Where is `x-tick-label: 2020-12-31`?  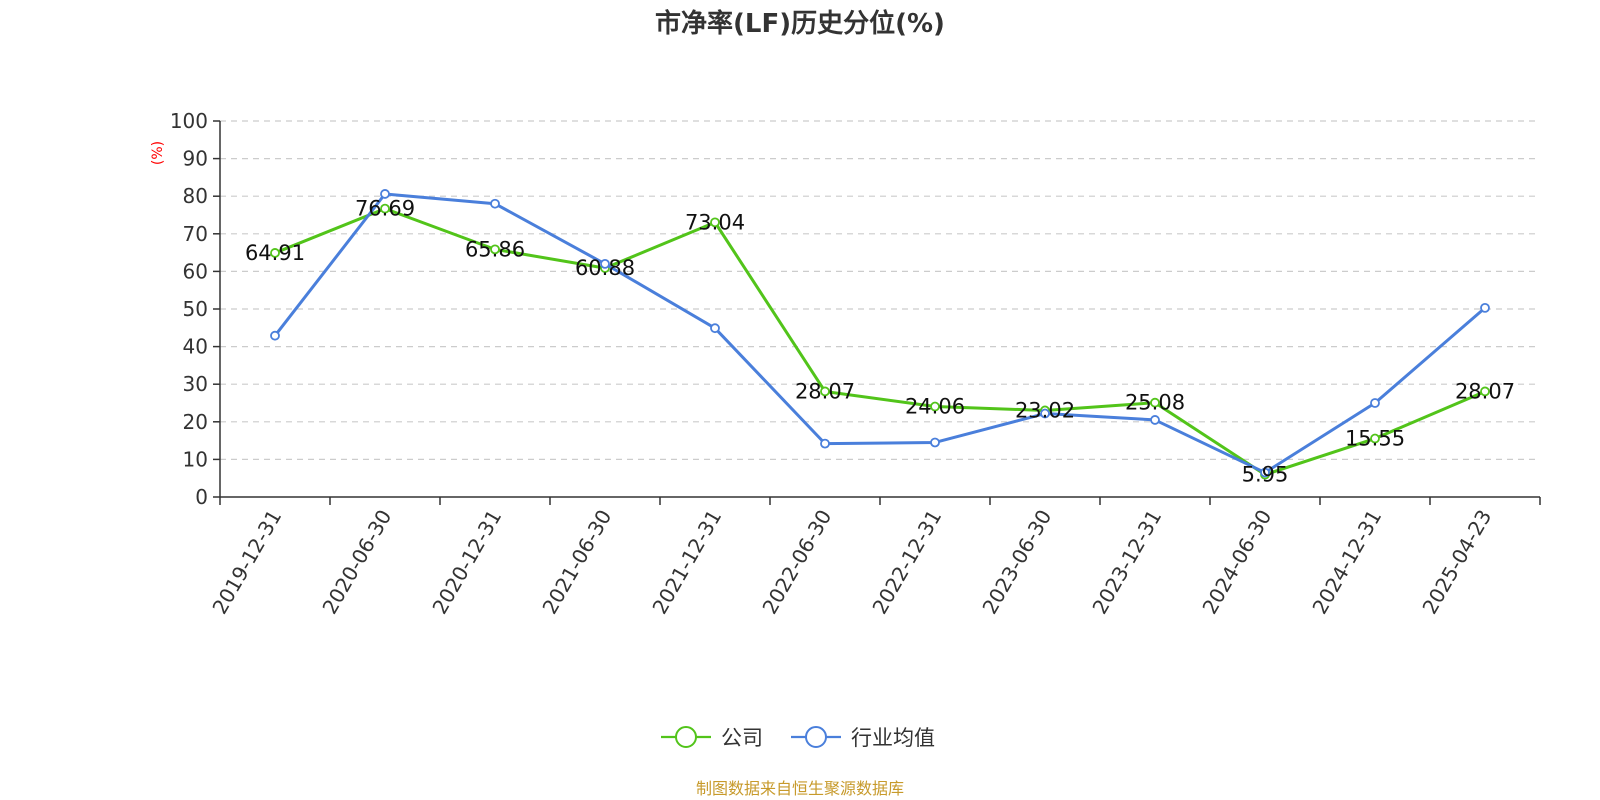 x-tick-label: 2020-12-31 is located at coordinates (466, 562).